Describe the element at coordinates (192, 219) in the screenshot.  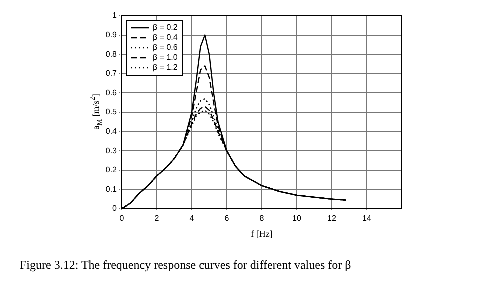
I see `x-tick-label: 4` at that location.